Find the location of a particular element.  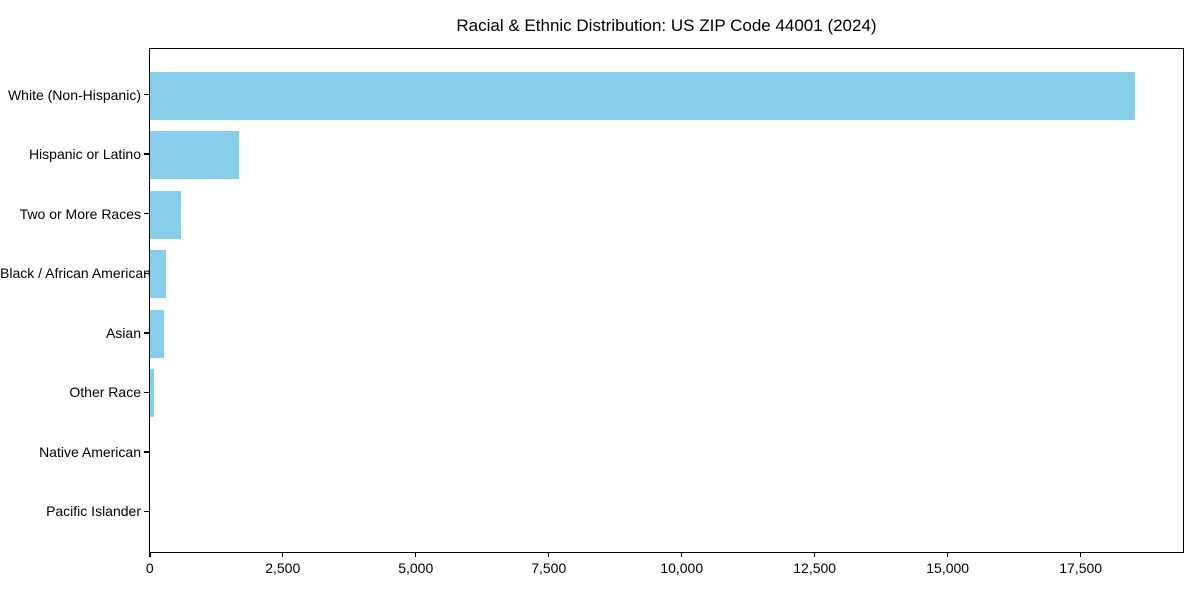

y-axis-label-two-or-more-races: Two or More Races is located at coordinates (80, 213).